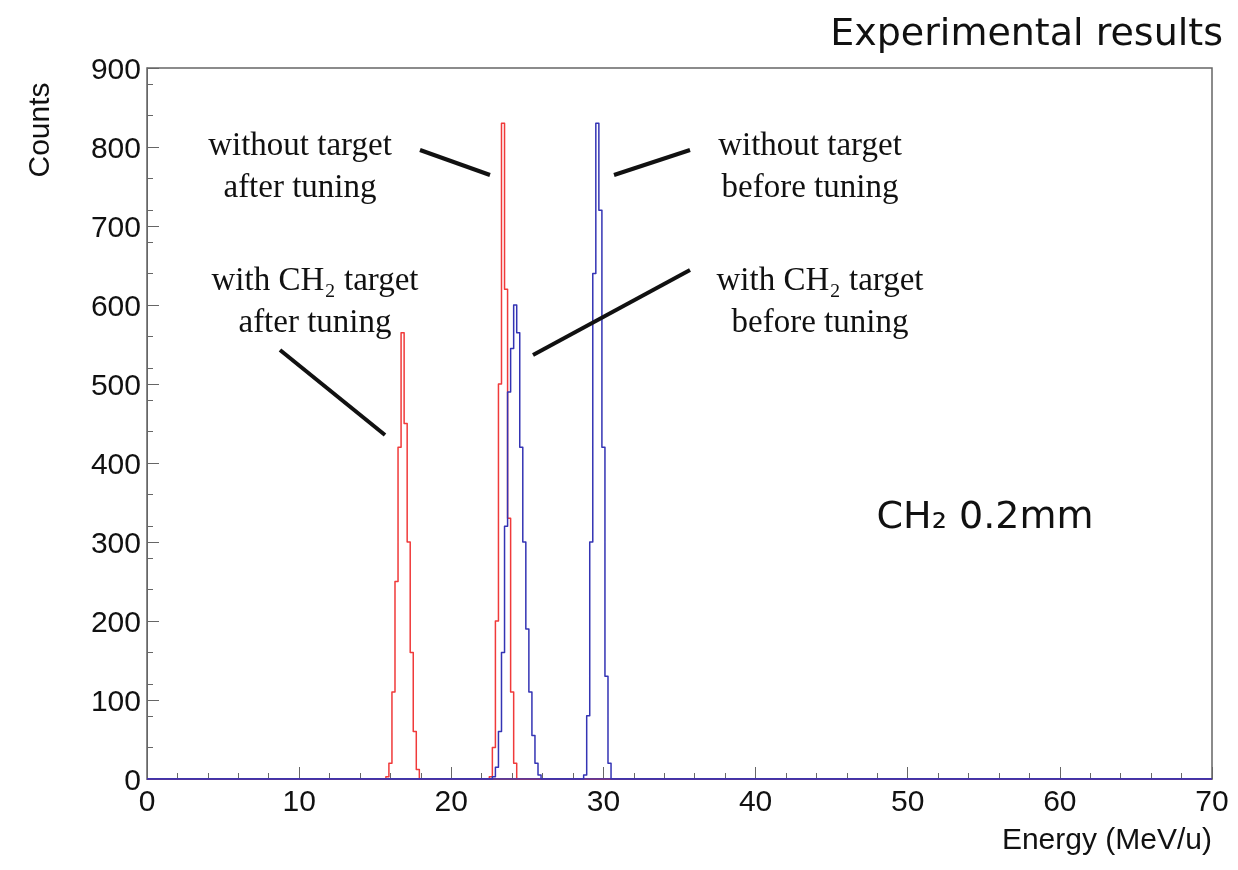 The image size is (1238, 870). Describe the element at coordinates (603, 800) in the screenshot. I see `x-tick-label: 30` at that location.